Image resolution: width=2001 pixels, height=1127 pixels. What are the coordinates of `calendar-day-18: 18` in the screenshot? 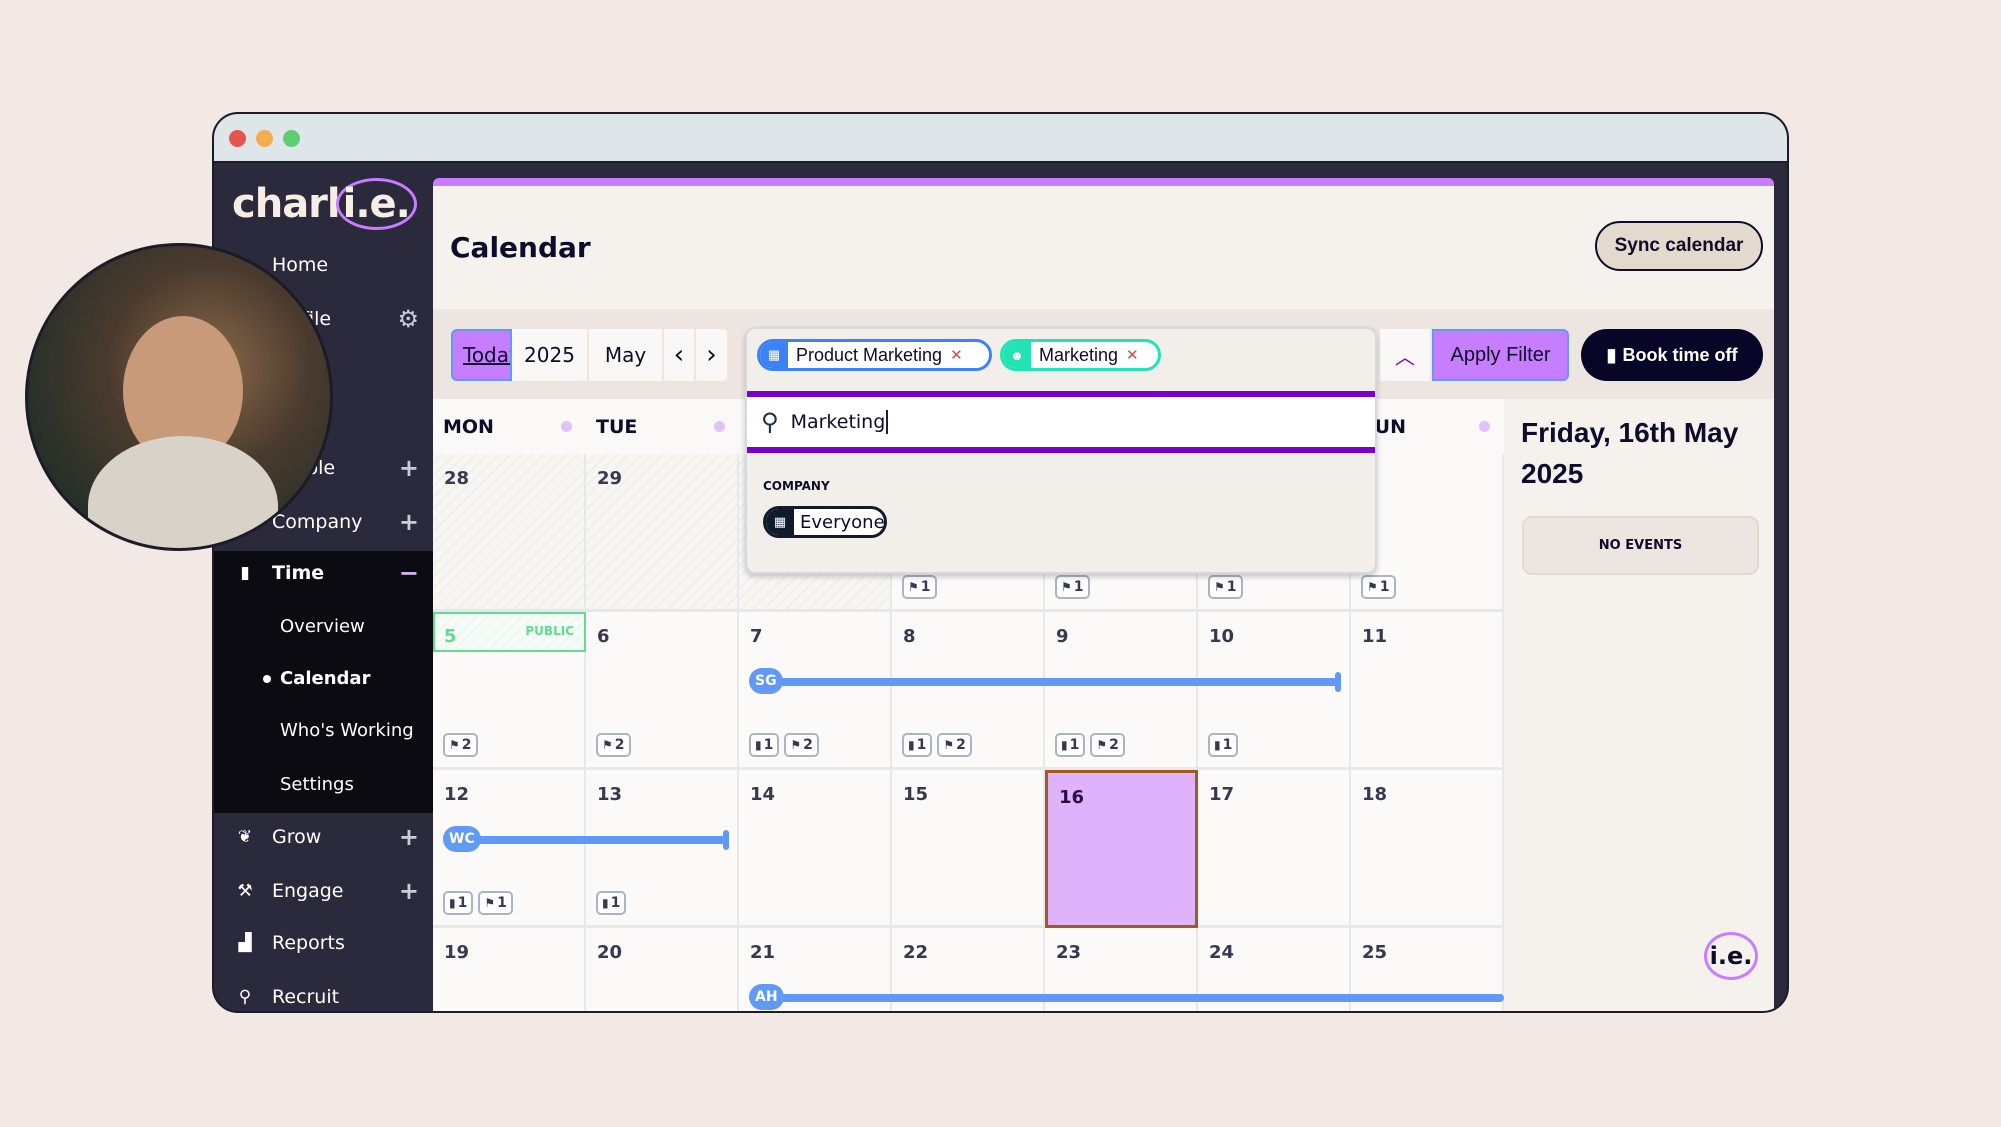 It's located at (1427, 849).